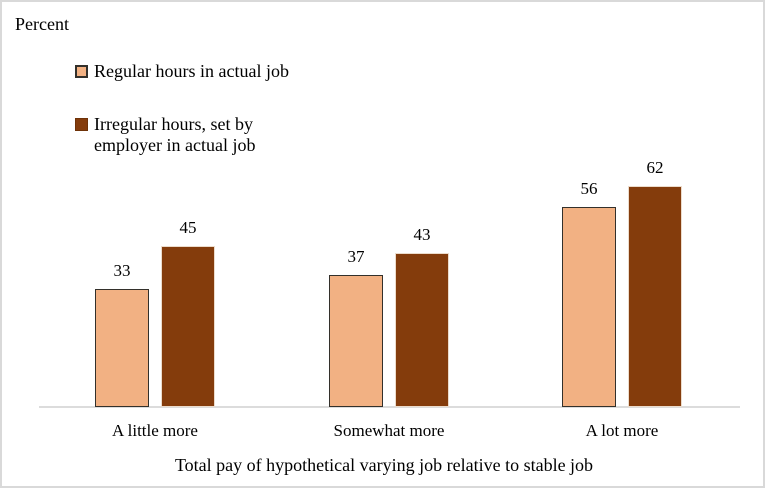 Image resolution: width=765 pixels, height=488 pixels. Describe the element at coordinates (42, 24) in the screenshot. I see `y-axis-title: Percent` at that location.